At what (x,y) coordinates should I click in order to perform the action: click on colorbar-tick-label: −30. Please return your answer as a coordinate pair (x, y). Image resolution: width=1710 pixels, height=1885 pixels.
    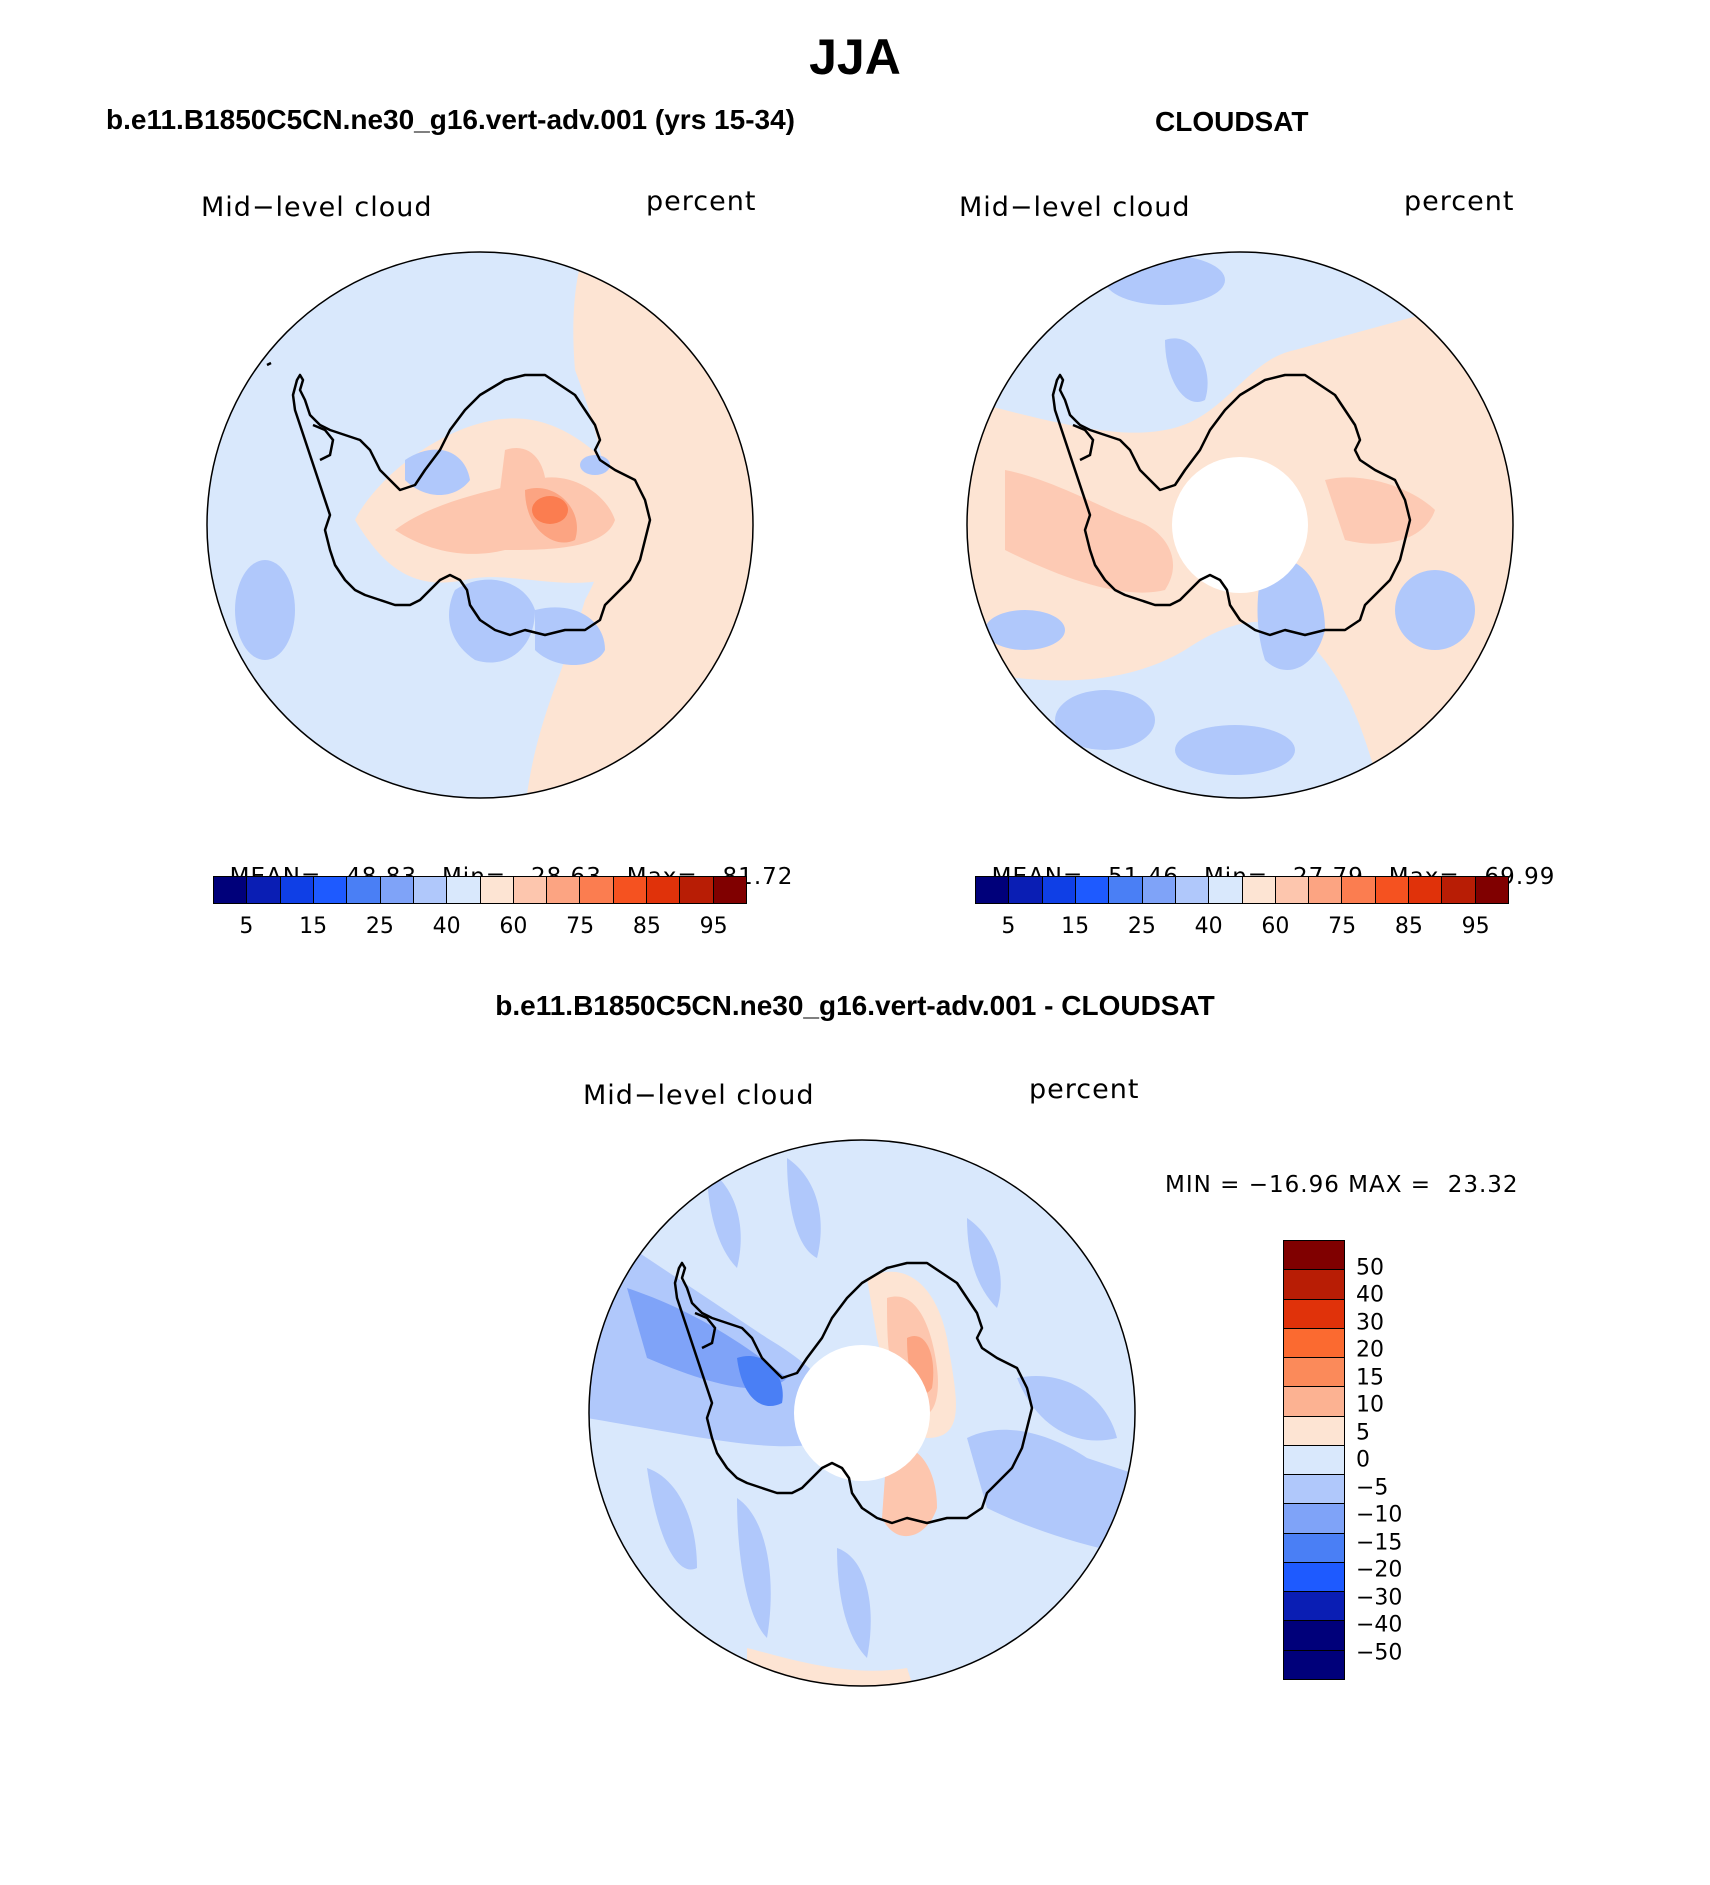
    Looking at the image, I should click on (1379, 1597).